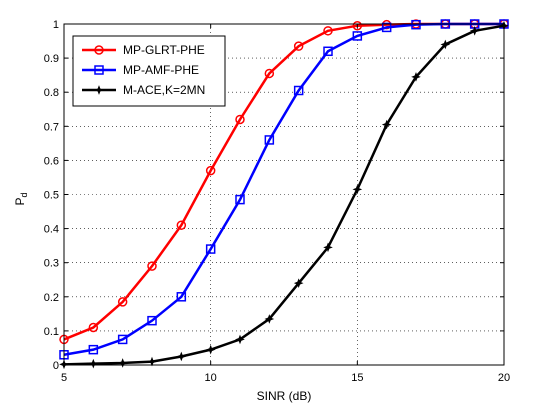  Describe the element at coordinates (56, 25) in the screenshot. I see `y-tick-label: 1` at that location.